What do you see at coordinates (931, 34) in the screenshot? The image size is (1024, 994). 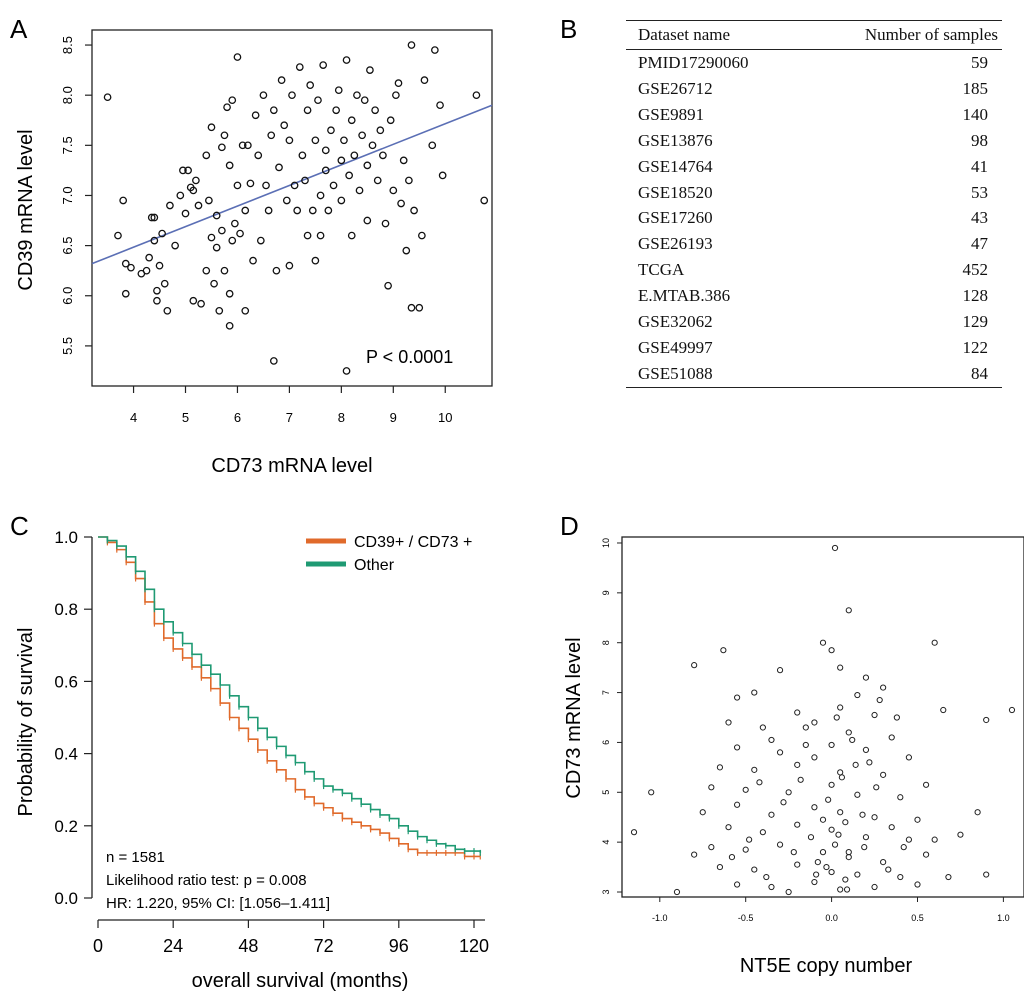 I see `column-header-samples: Number of samples` at bounding box center [931, 34].